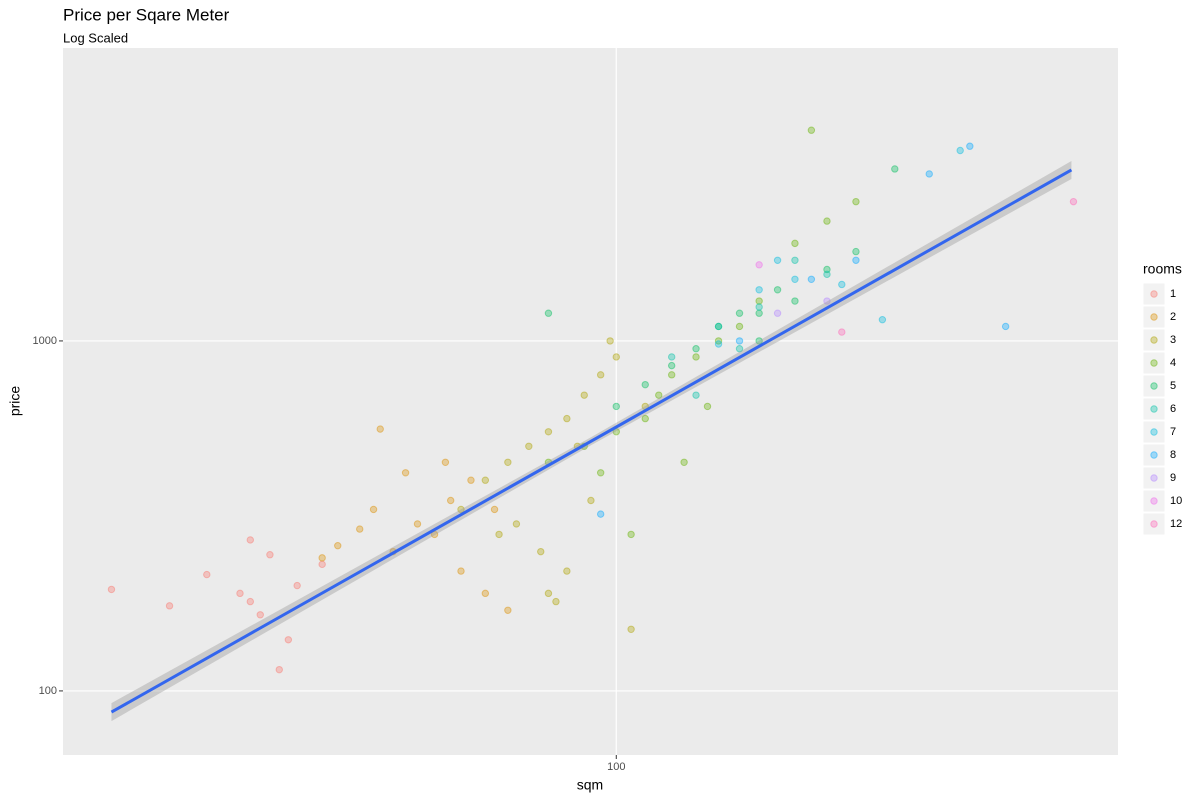 The image size is (1200, 805). Describe the element at coordinates (1176, 501) in the screenshot. I see `legend-label: 10` at that location.